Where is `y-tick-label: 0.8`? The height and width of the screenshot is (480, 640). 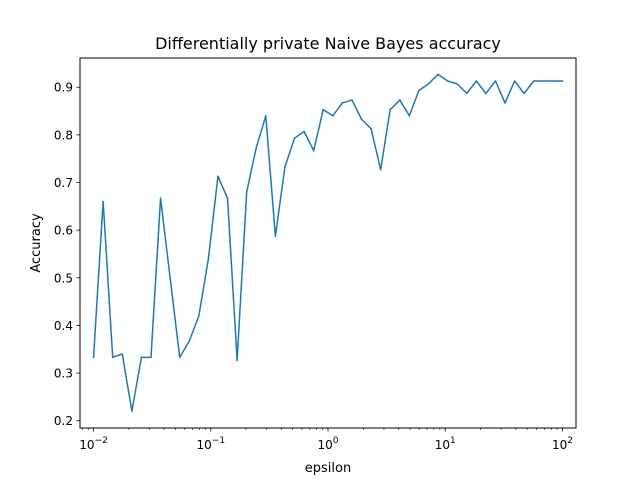
y-tick-label: 0.8 is located at coordinates (63, 135).